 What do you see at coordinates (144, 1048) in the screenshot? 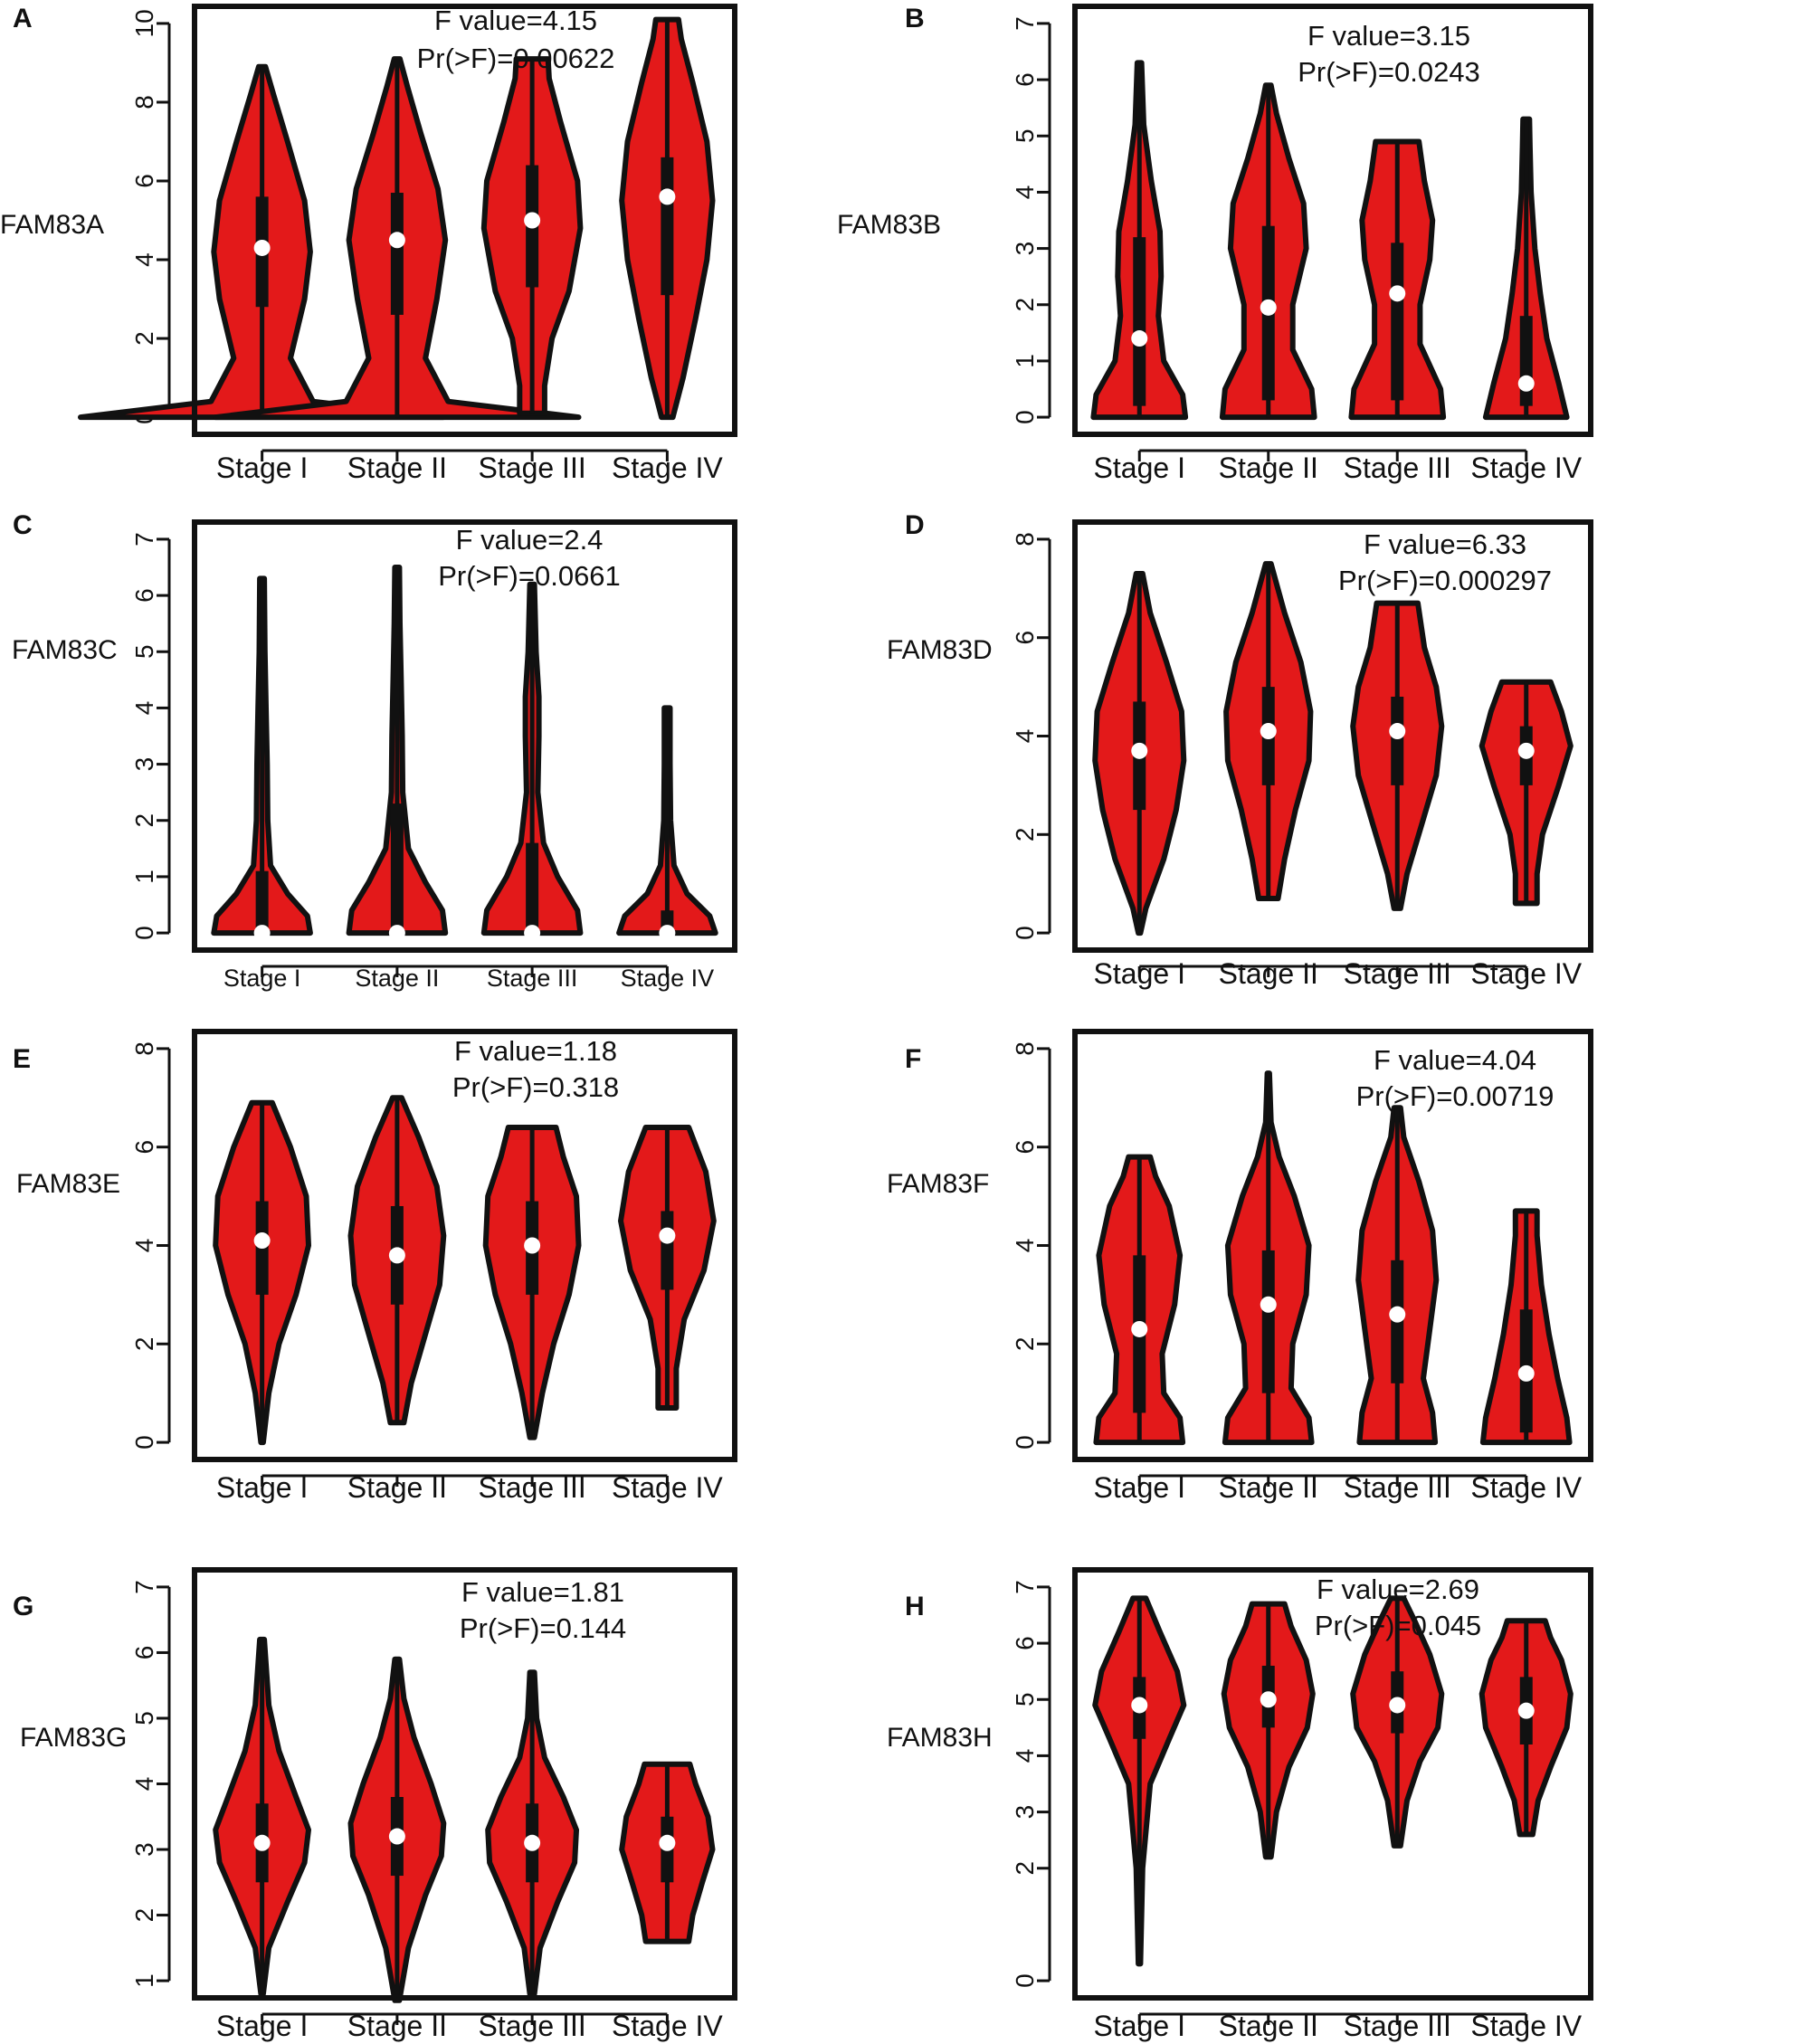
I see `y-tick-label: 8` at bounding box center [144, 1048].